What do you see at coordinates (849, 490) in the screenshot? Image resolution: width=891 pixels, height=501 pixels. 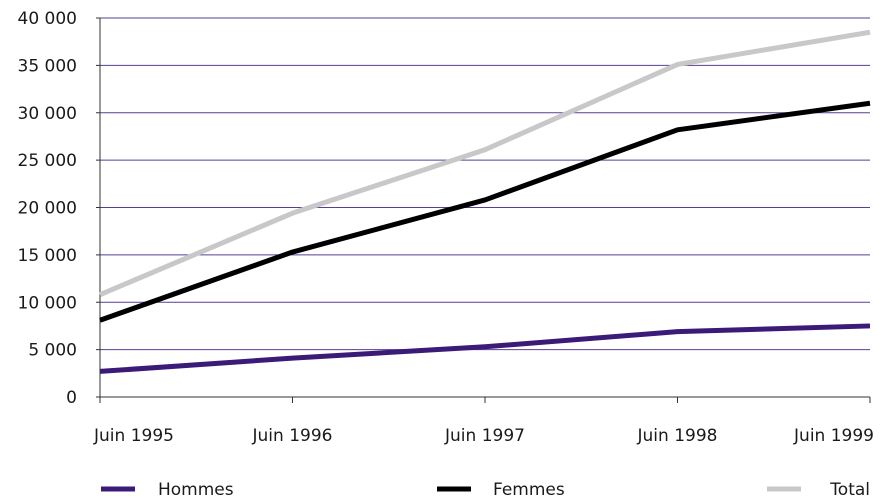 I see `legend-label-total: Total` at bounding box center [849, 490].